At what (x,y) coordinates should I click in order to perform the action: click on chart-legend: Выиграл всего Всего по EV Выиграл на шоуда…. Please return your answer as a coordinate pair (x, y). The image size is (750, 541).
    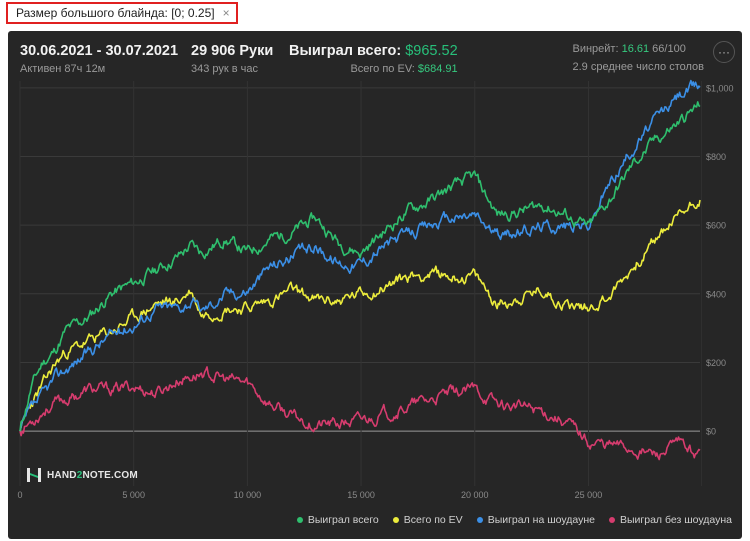
    Looking at the image, I should click on (370, 520).